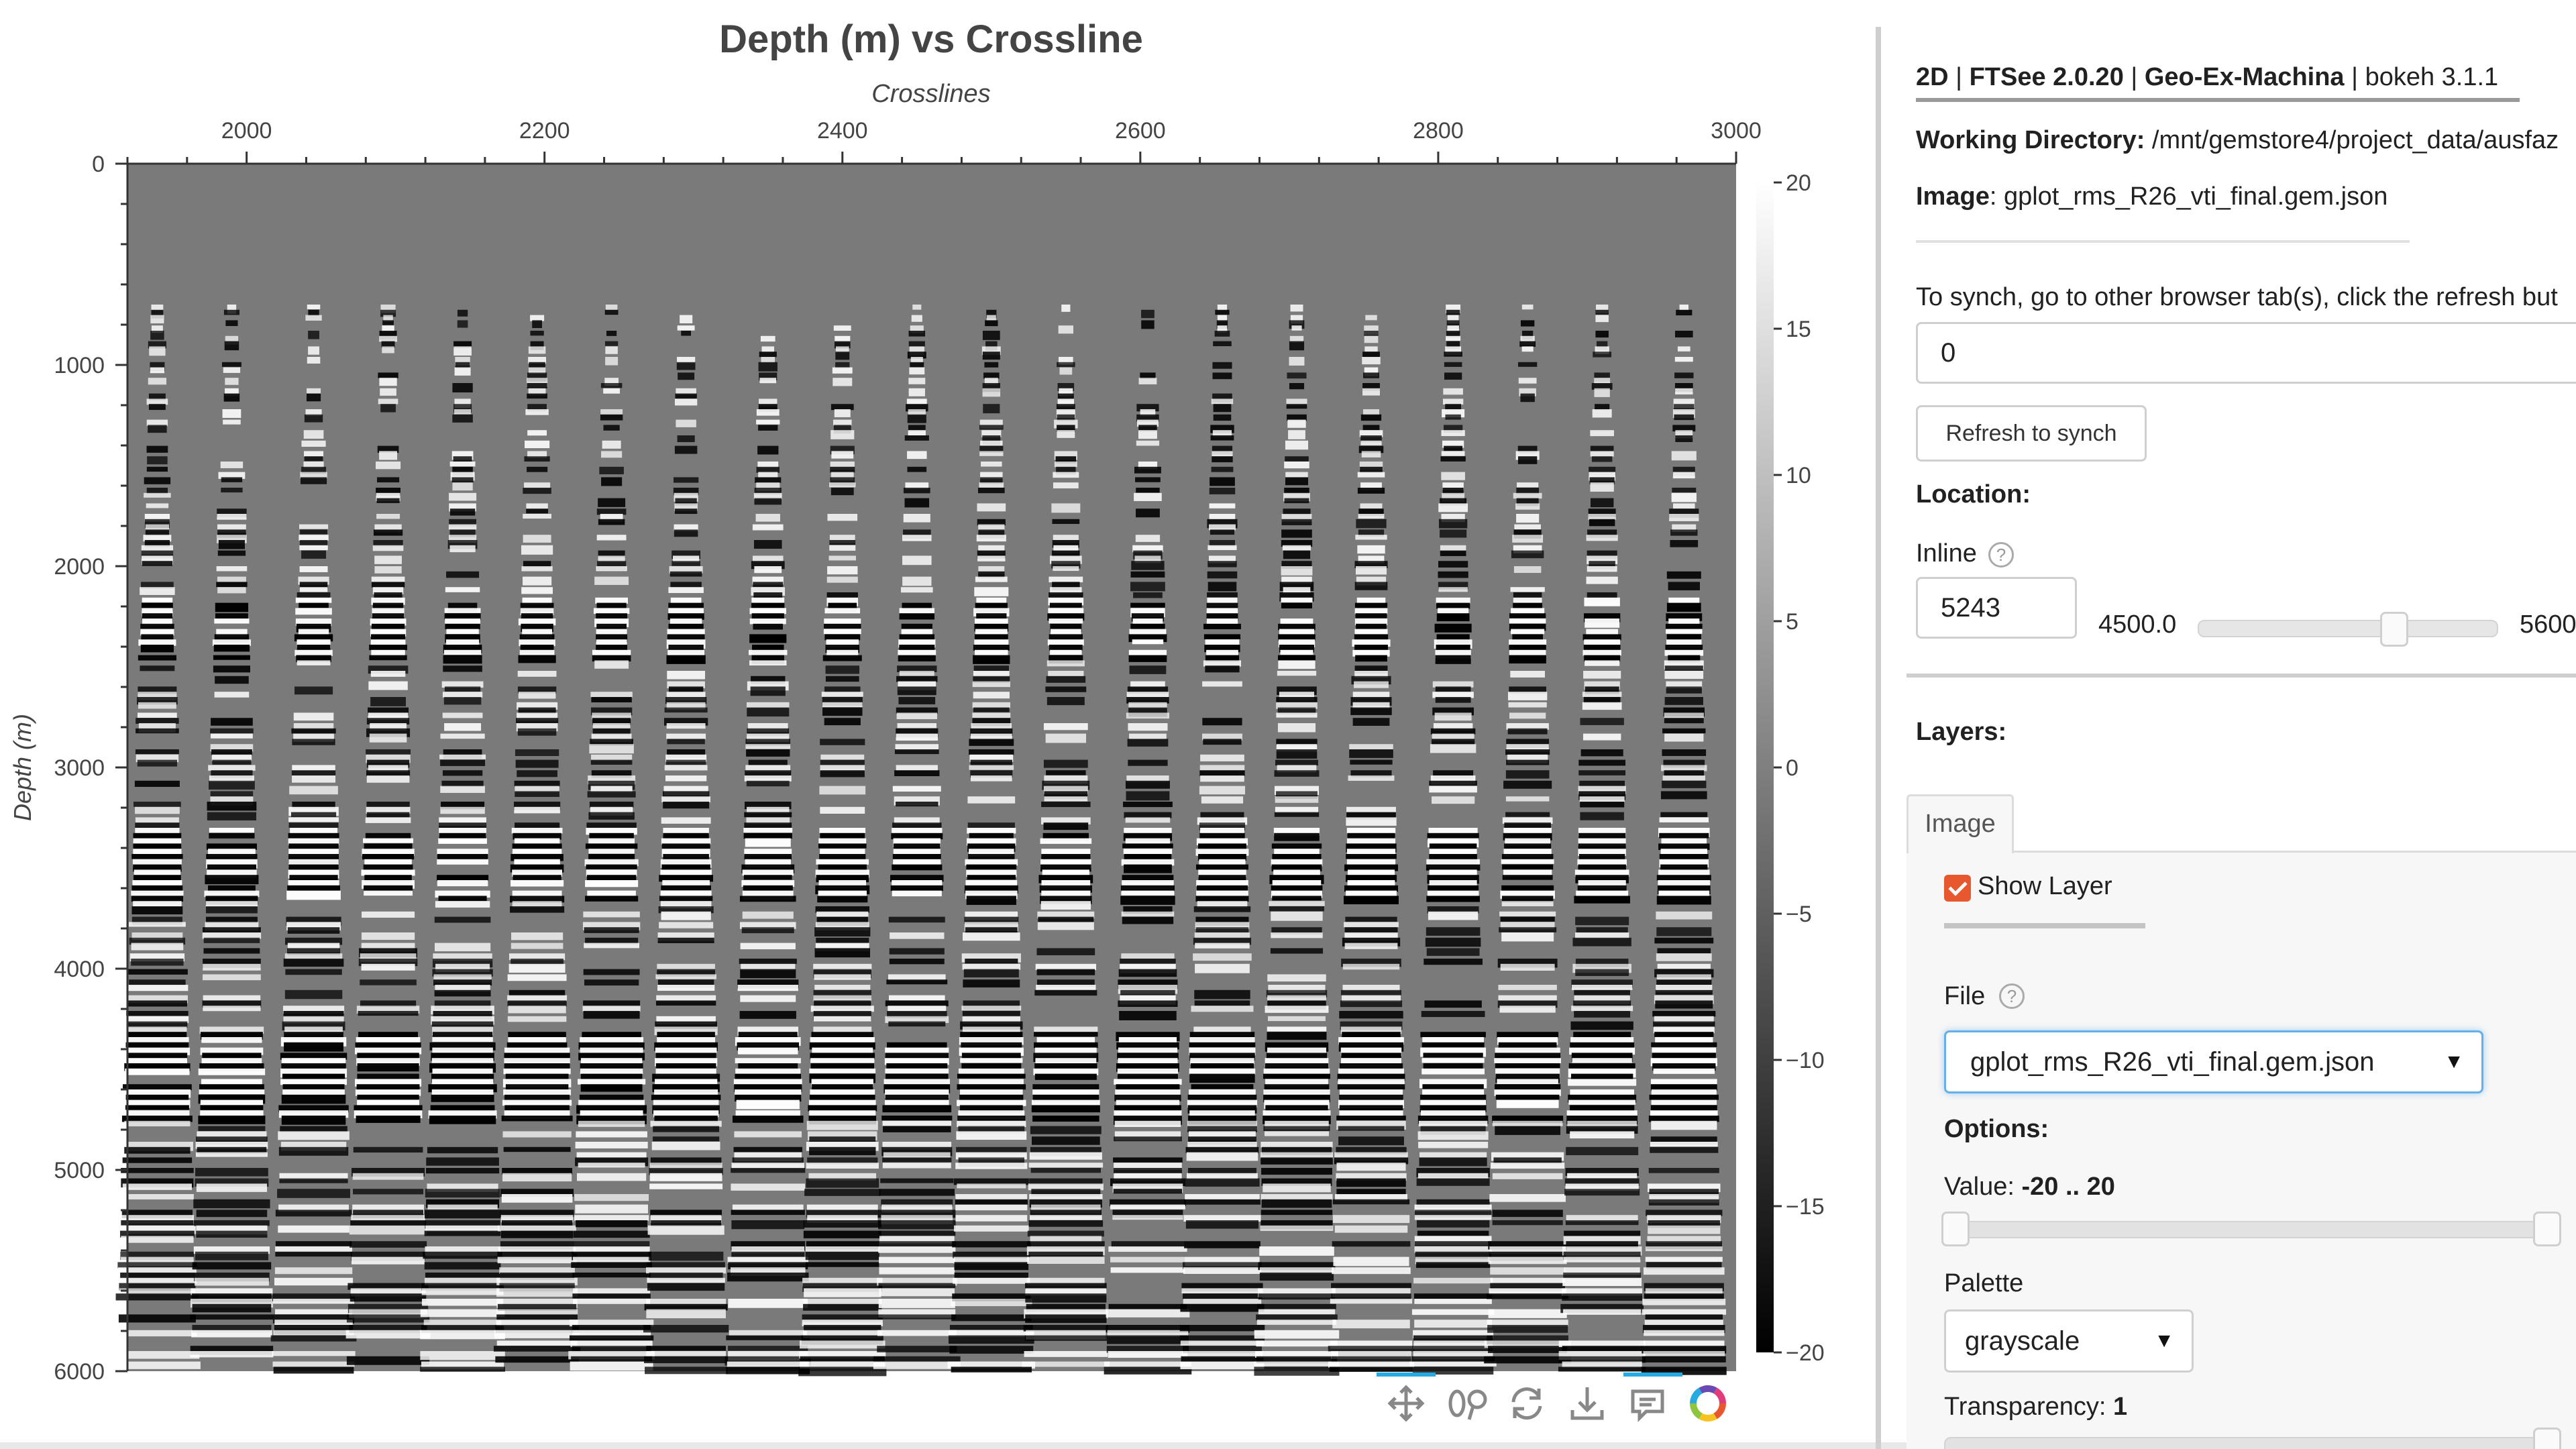  What do you see at coordinates (2394, 629) in the screenshot?
I see `inline-slider-handle` at bounding box center [2394, 629].